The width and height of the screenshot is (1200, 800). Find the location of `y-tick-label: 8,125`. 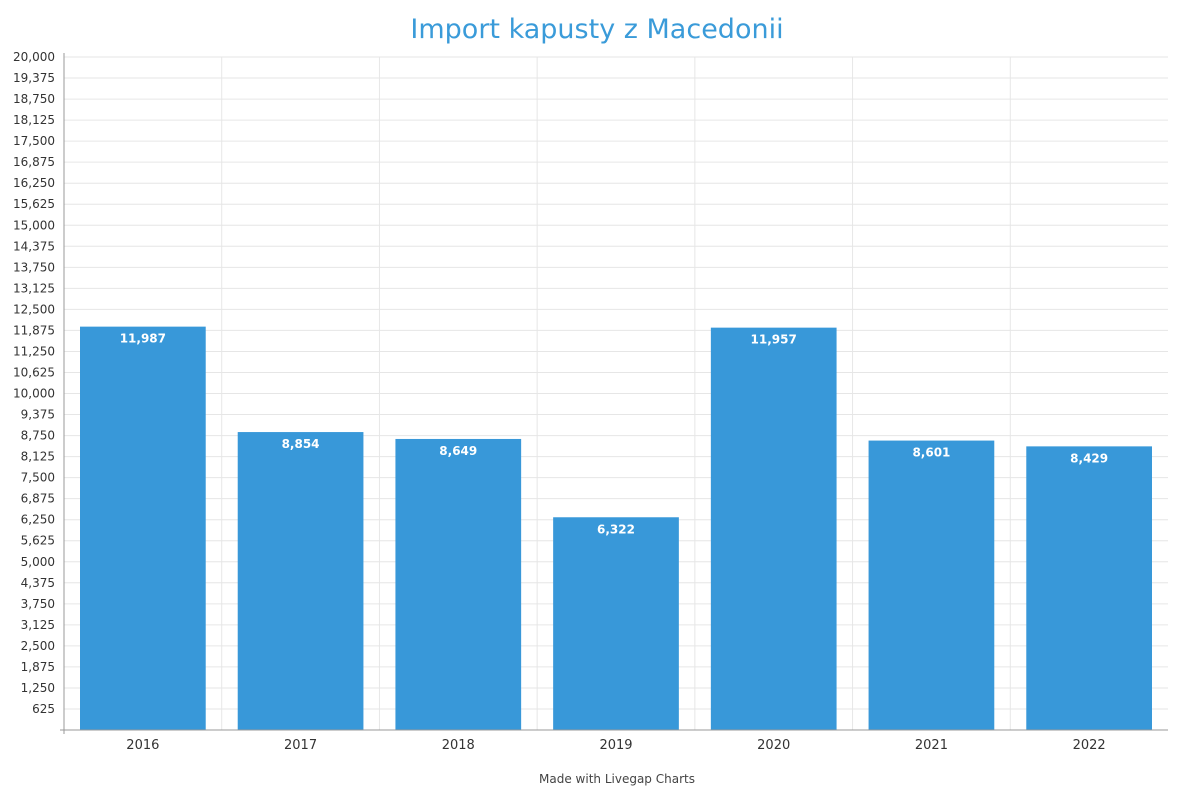

y-tick-label: 8,125 is located at coordinates (38, 457).